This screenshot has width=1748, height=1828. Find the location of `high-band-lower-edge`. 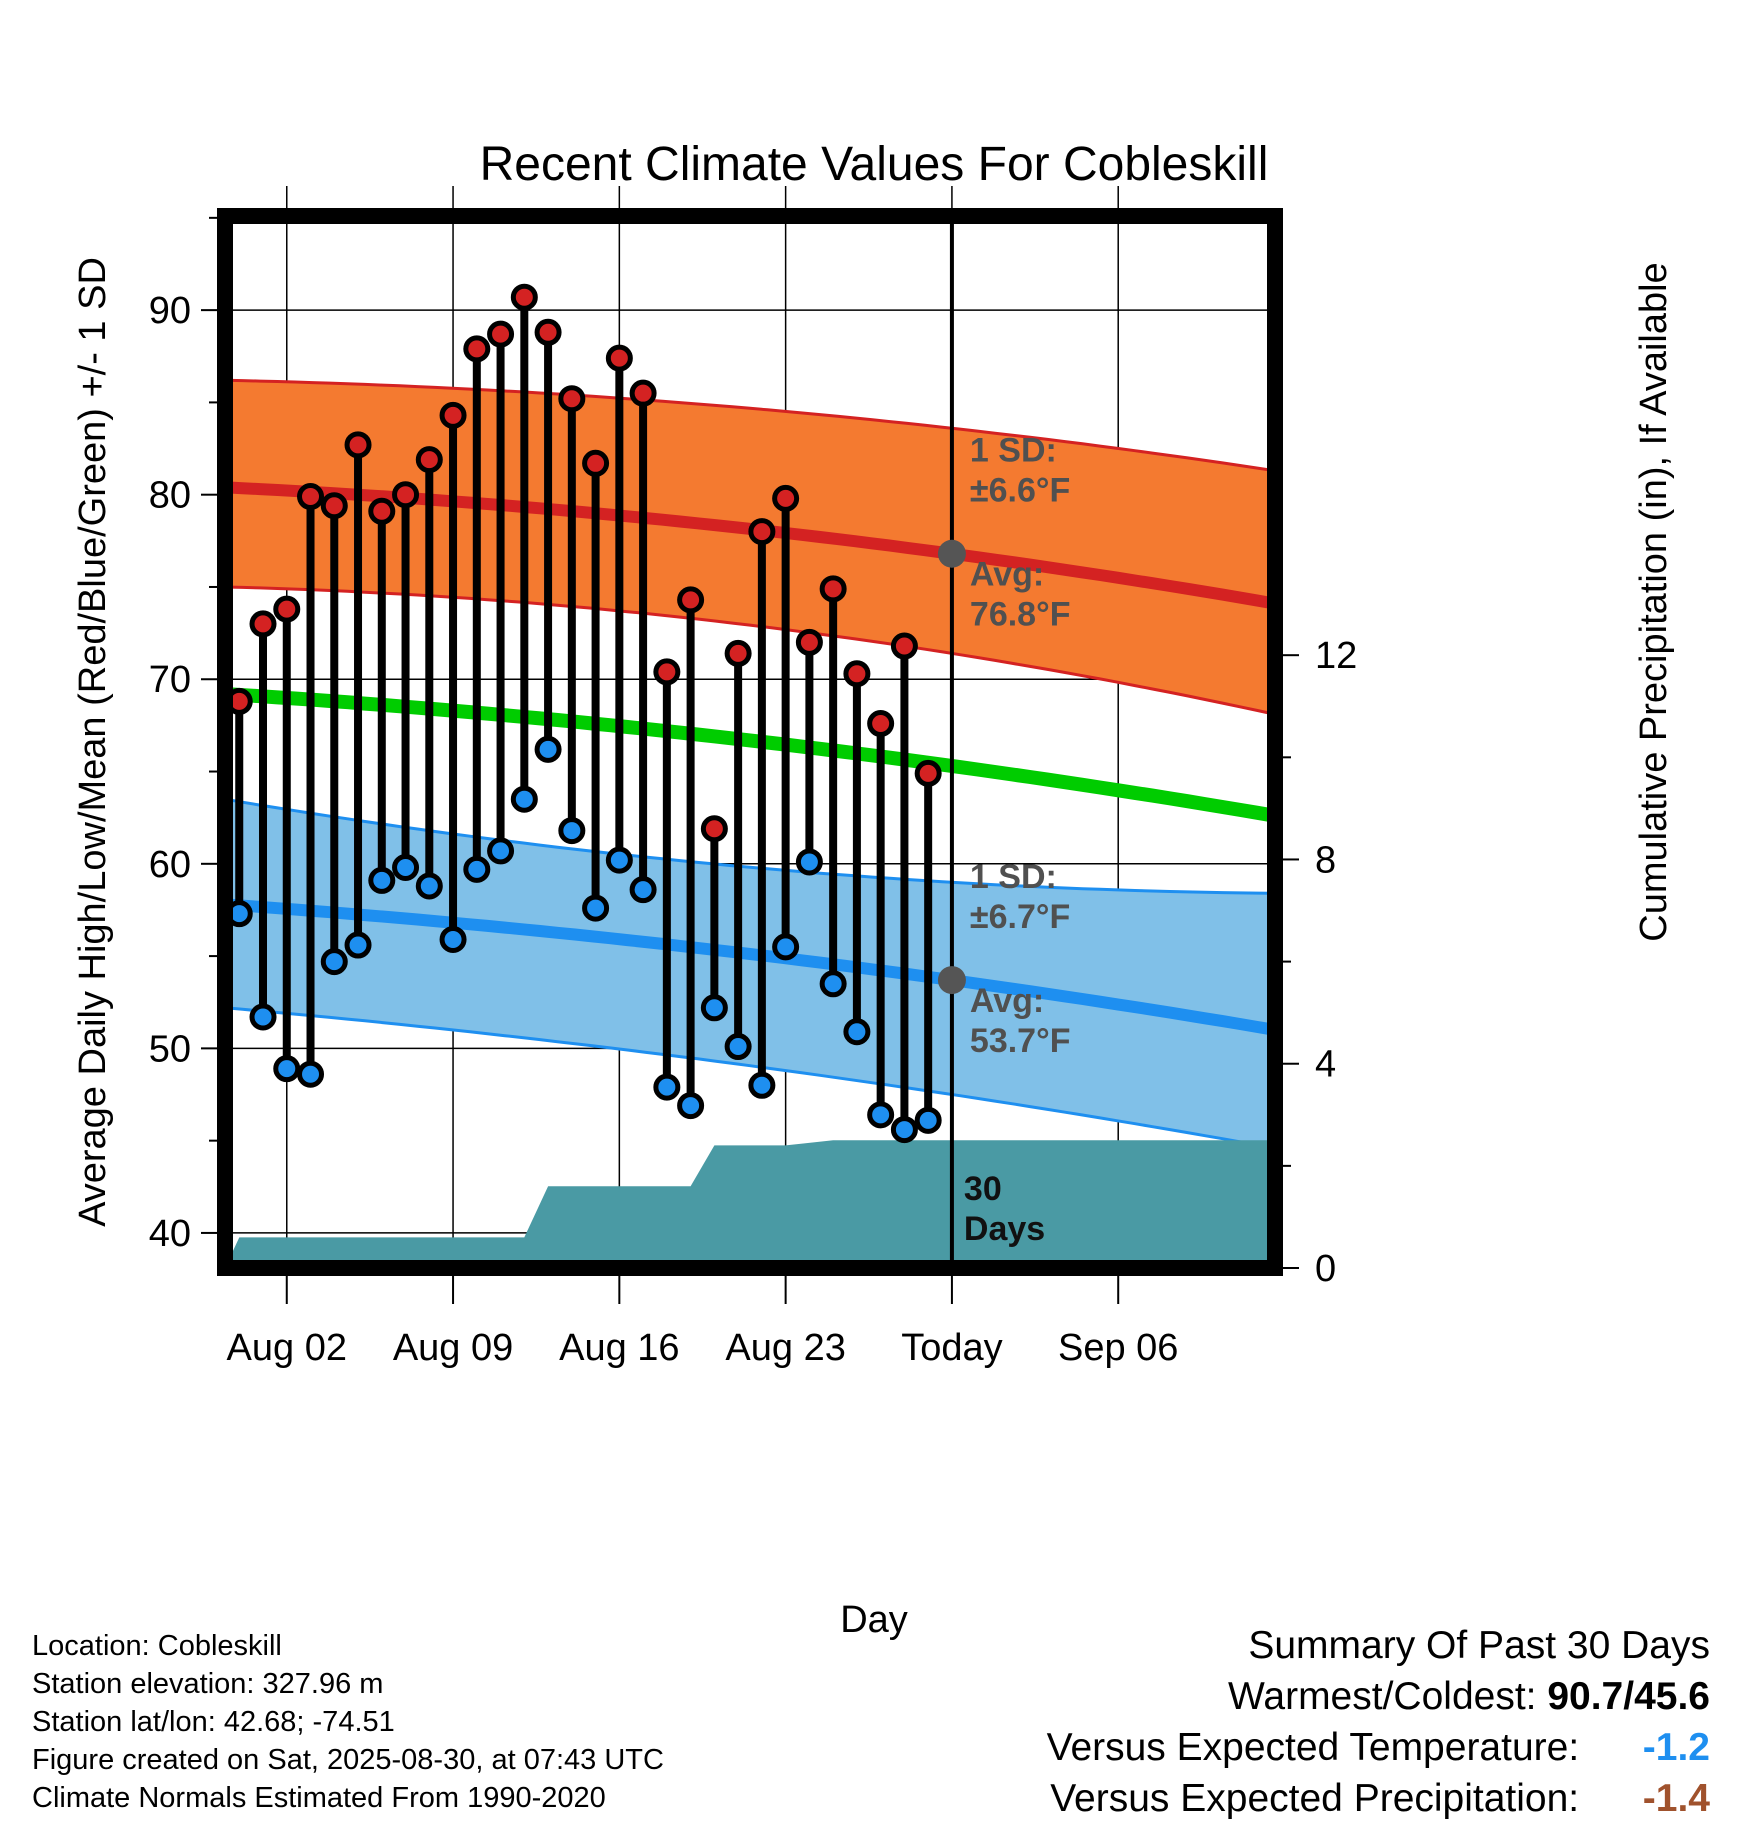

high-band-lower-edge is located at coordinates (750, 650).